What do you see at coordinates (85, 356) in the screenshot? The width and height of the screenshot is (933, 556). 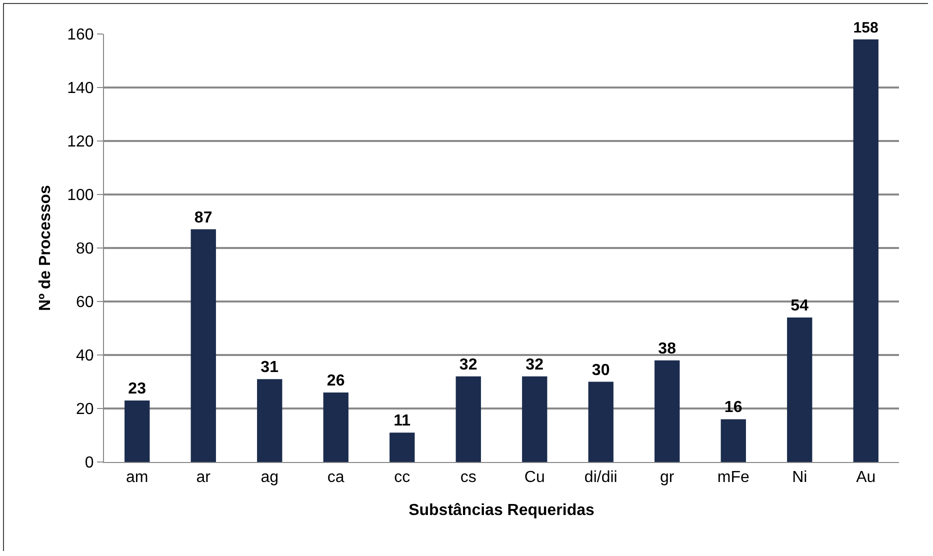 I see `y-tick-label: 40` at bounding box center [85, 356].